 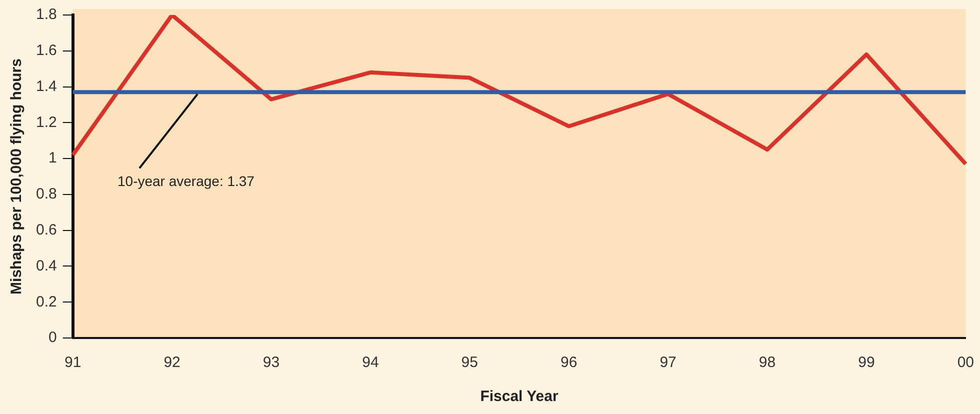 What do you see at coordinates (46, 301) in the screenshot?
I see `y-tick-label: 0.2` at bounding box center [46, 301].